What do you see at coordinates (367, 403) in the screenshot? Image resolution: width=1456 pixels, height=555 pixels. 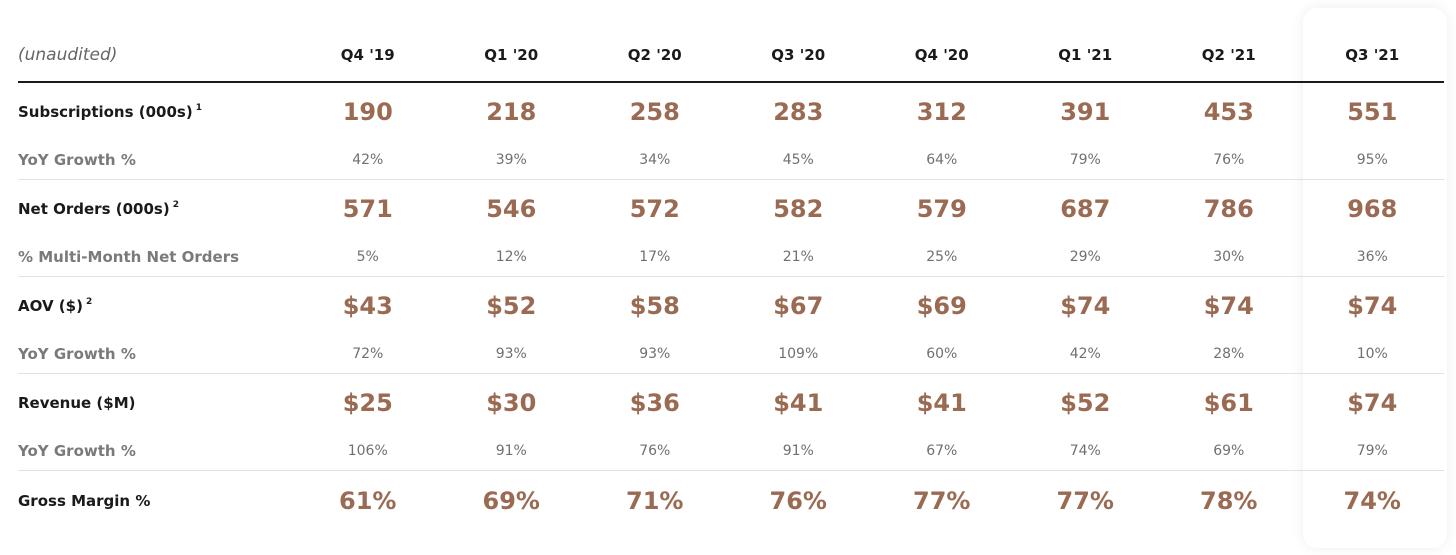 I see `metric-value: $25` at bounding box center [367, 403].